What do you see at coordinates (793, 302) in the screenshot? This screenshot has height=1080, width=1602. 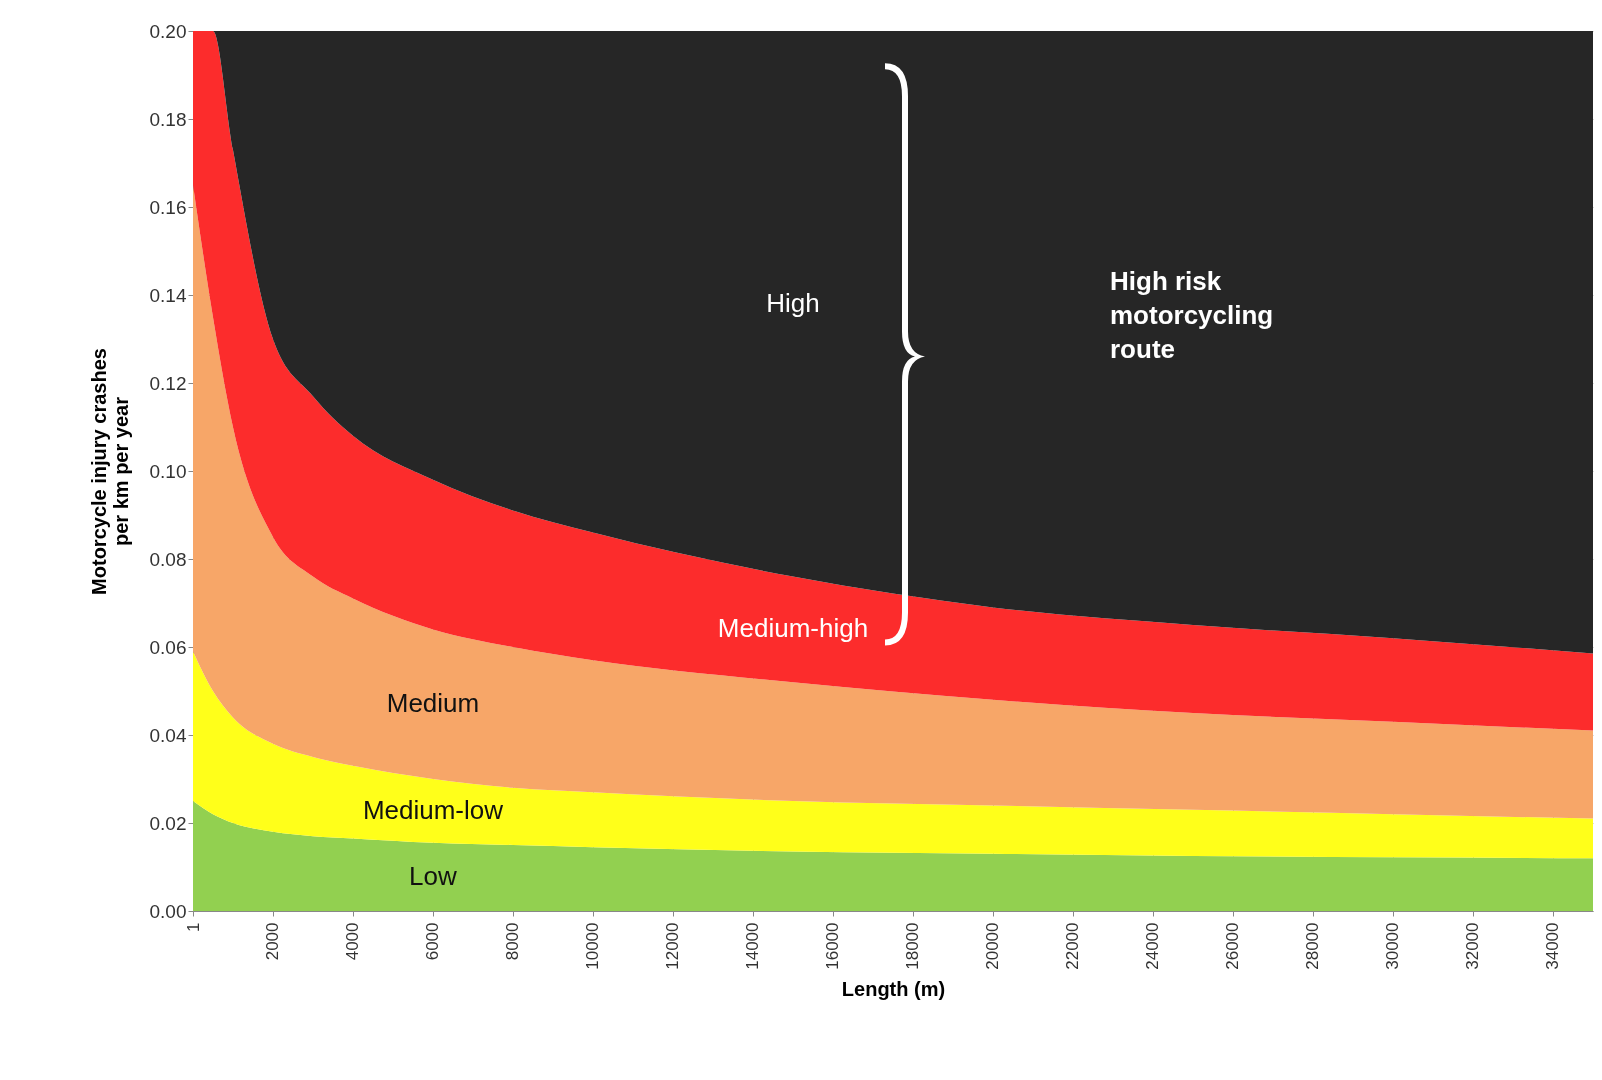 I see `series-label: High` at bounding box center [793, 302].